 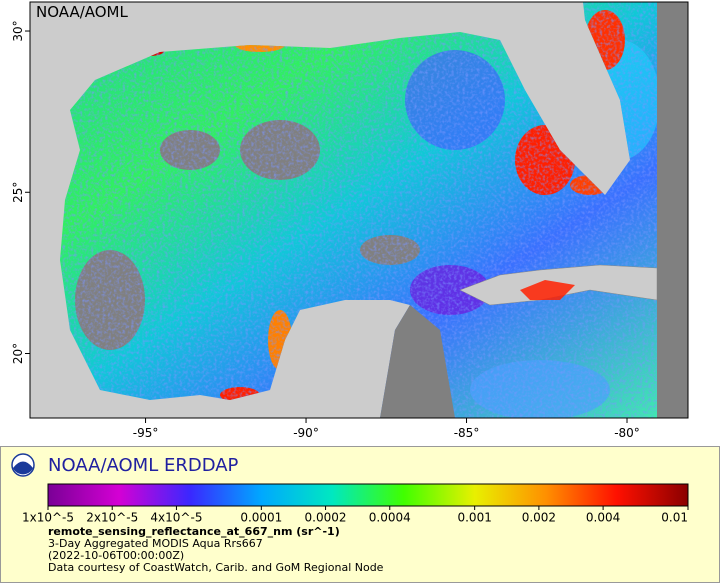 What do you see at coordinates (467, 433) in the screenshot?
I see `lon-tick-label: -85°` at bounding box center [467, 433].